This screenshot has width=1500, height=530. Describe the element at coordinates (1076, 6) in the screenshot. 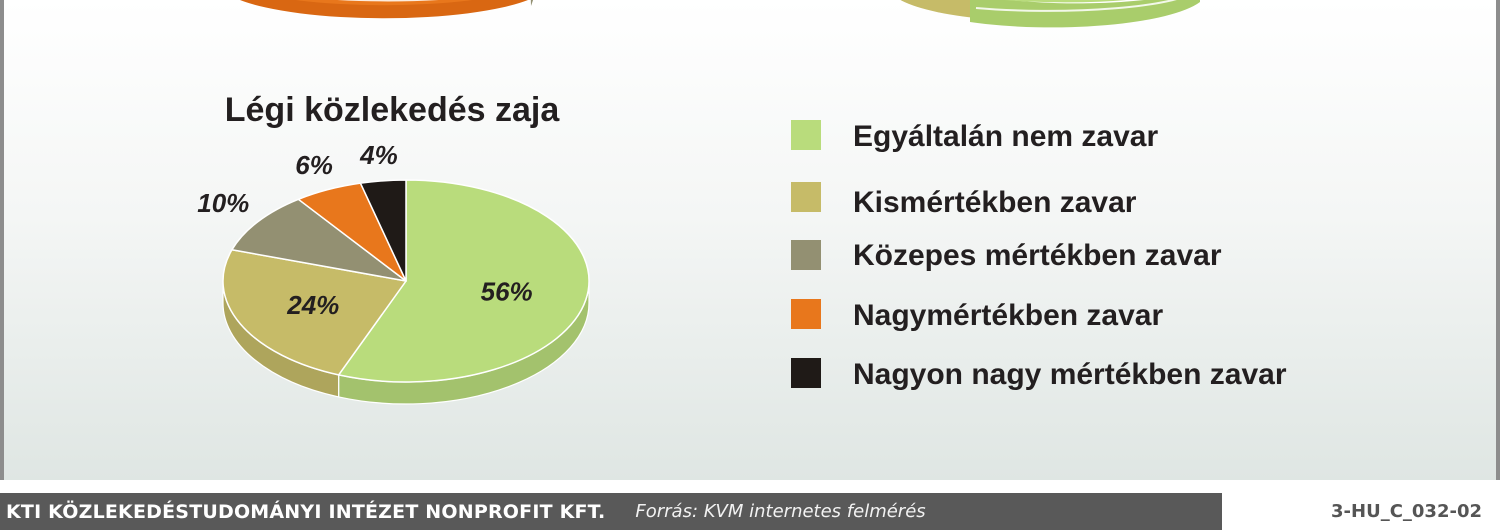

I see `cropped-pie-right-rim` at that location.